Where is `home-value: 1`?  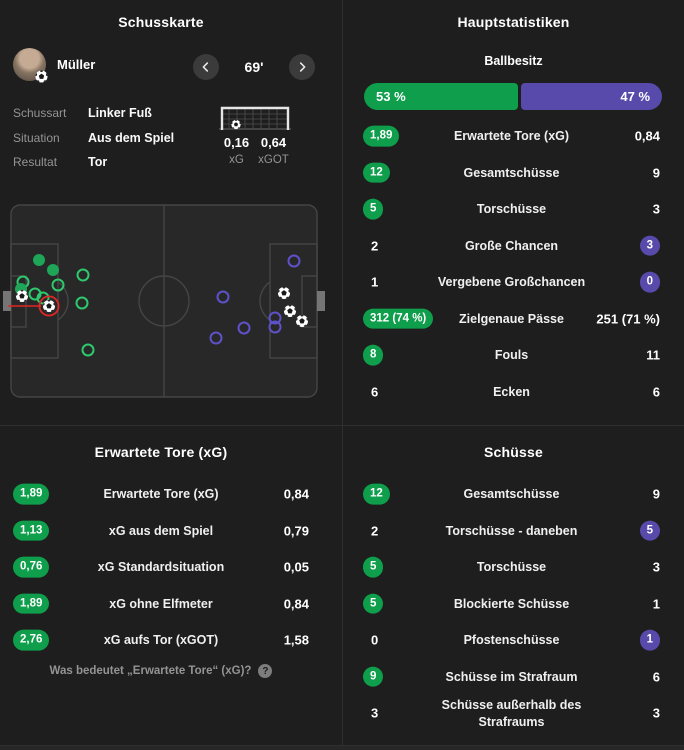
home-value: 1 is located at coordinates (375, 282).